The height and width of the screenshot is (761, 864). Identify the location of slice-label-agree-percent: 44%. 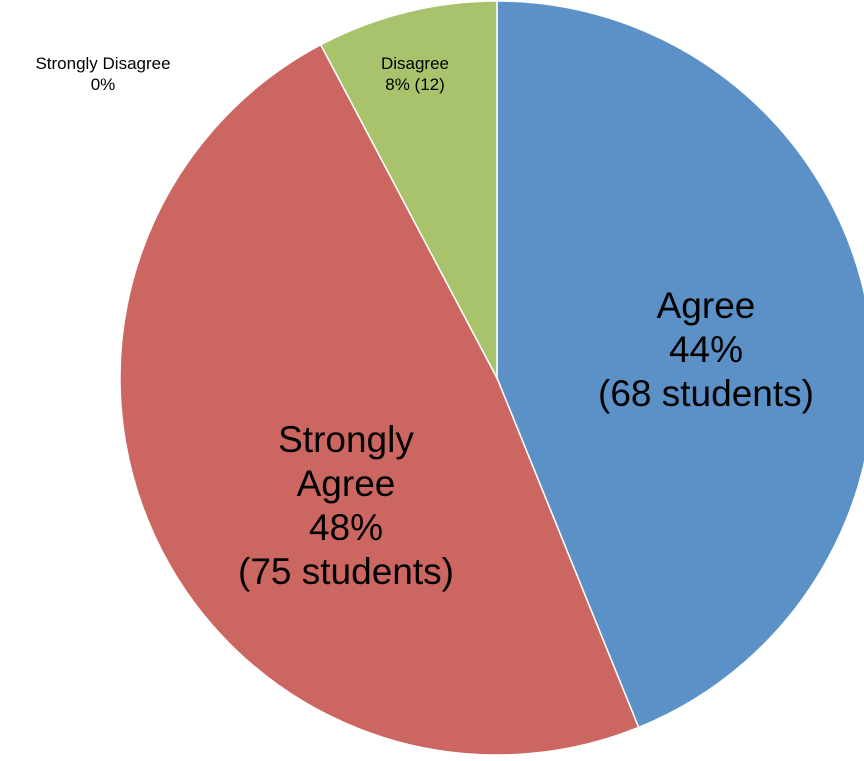
(706, 349).